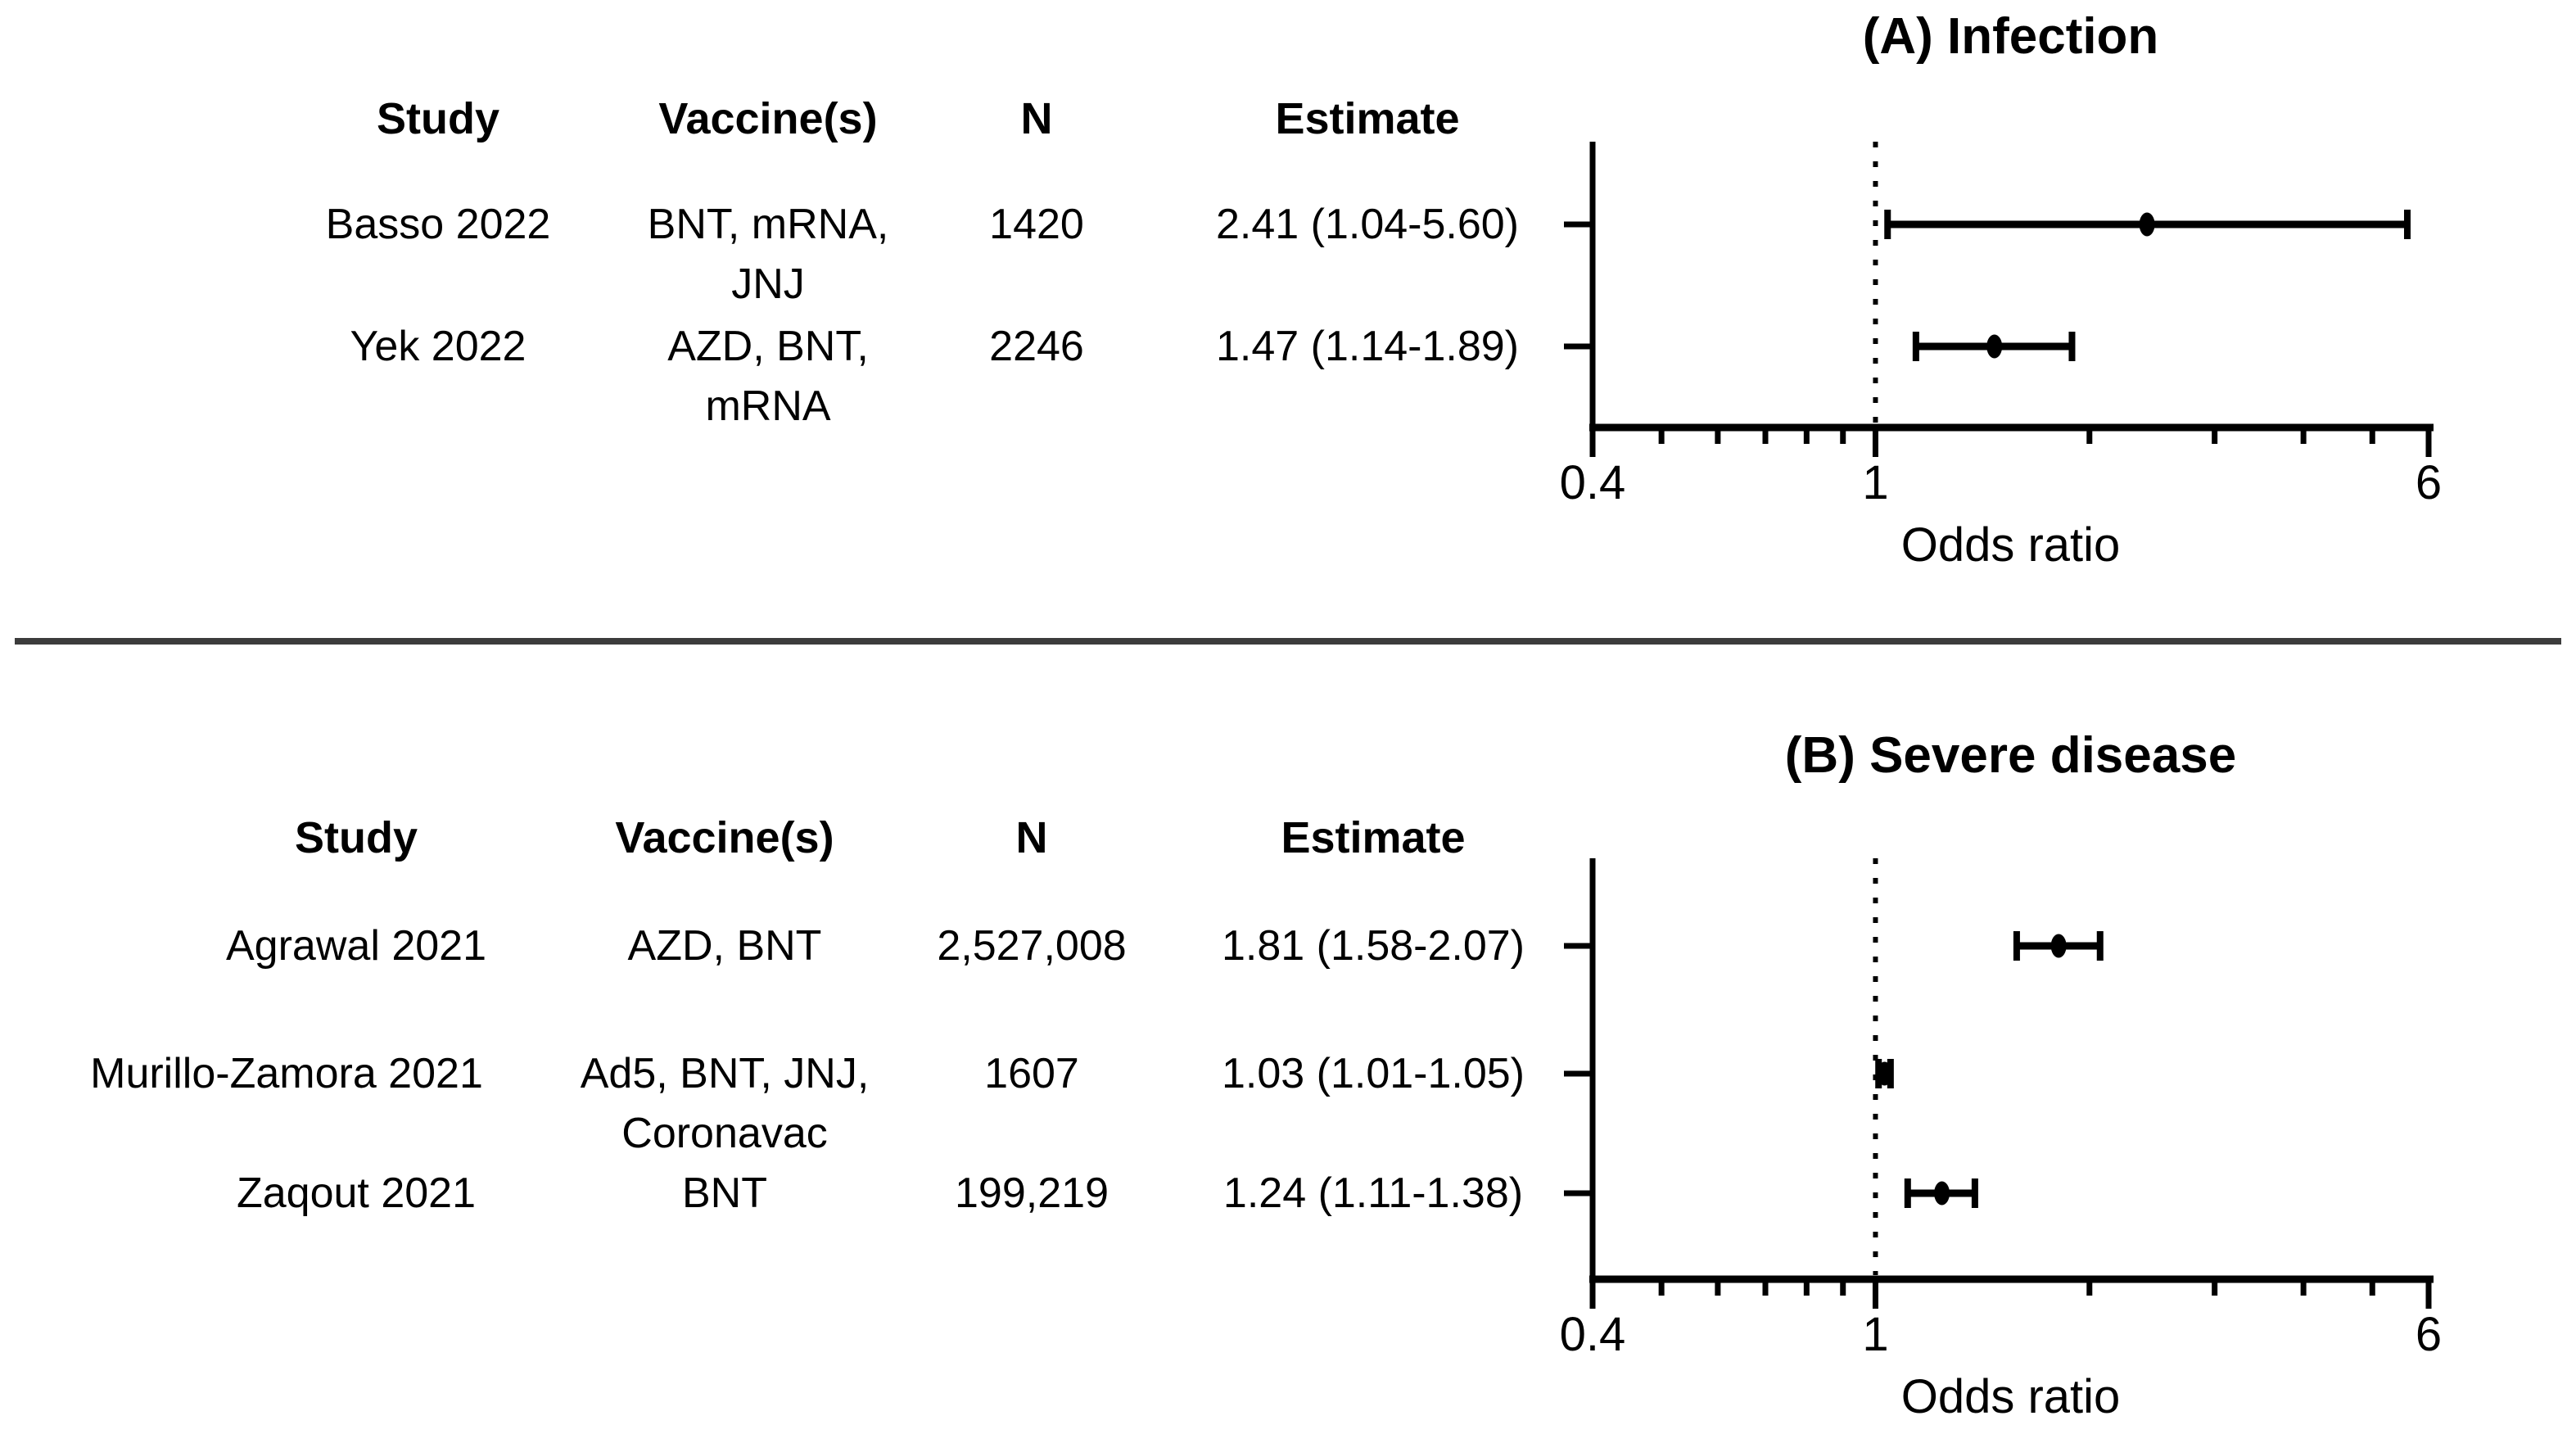 This screenshot has width=2576, height=1434. I want to click on panel-b-row-estimate: 1.24 (1.11-1.38), so click(1373, 1193).